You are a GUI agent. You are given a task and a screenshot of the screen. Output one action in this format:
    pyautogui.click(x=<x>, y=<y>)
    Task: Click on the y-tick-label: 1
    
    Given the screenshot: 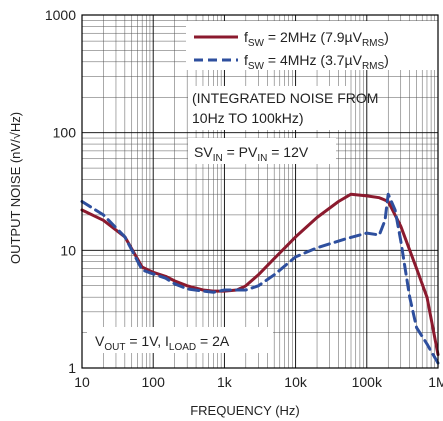 What is the action you would take?
    pyautogui.click(x=72, y=368)
    